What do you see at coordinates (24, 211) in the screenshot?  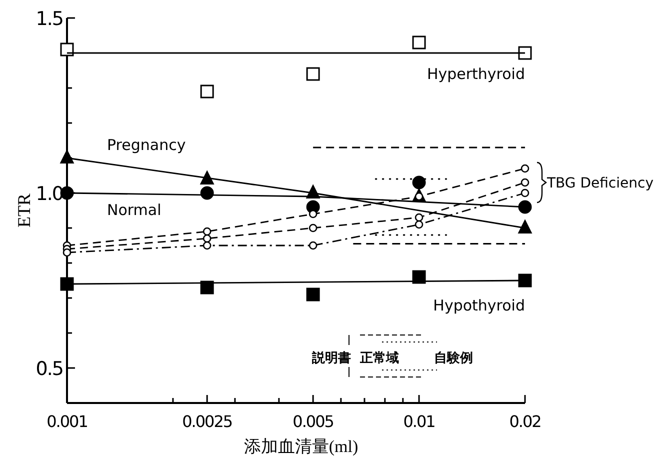 I see `y-axis-title: ETR` at bounding box center [24, 211].